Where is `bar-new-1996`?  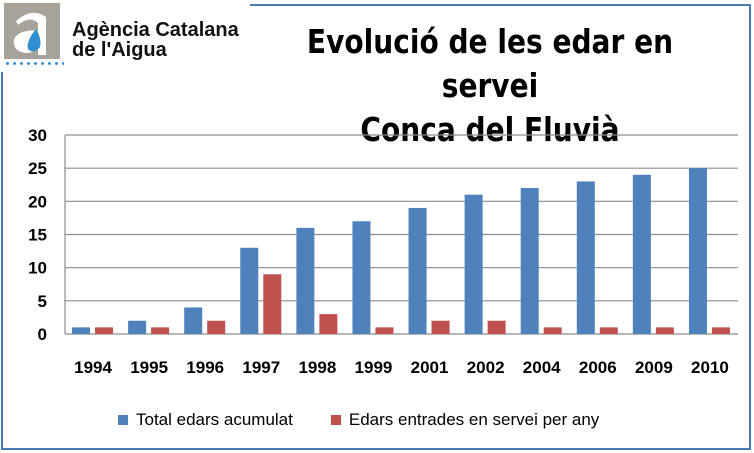
bar-new-1996 is located at coordinates (216, 327).